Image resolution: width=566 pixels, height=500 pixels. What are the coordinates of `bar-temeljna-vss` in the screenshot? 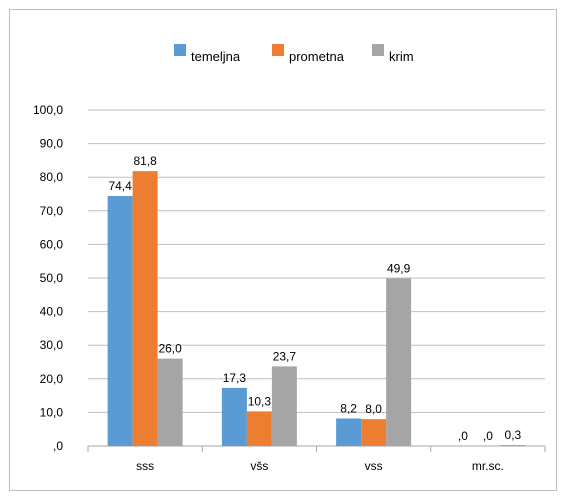 It's located at (349, 432).